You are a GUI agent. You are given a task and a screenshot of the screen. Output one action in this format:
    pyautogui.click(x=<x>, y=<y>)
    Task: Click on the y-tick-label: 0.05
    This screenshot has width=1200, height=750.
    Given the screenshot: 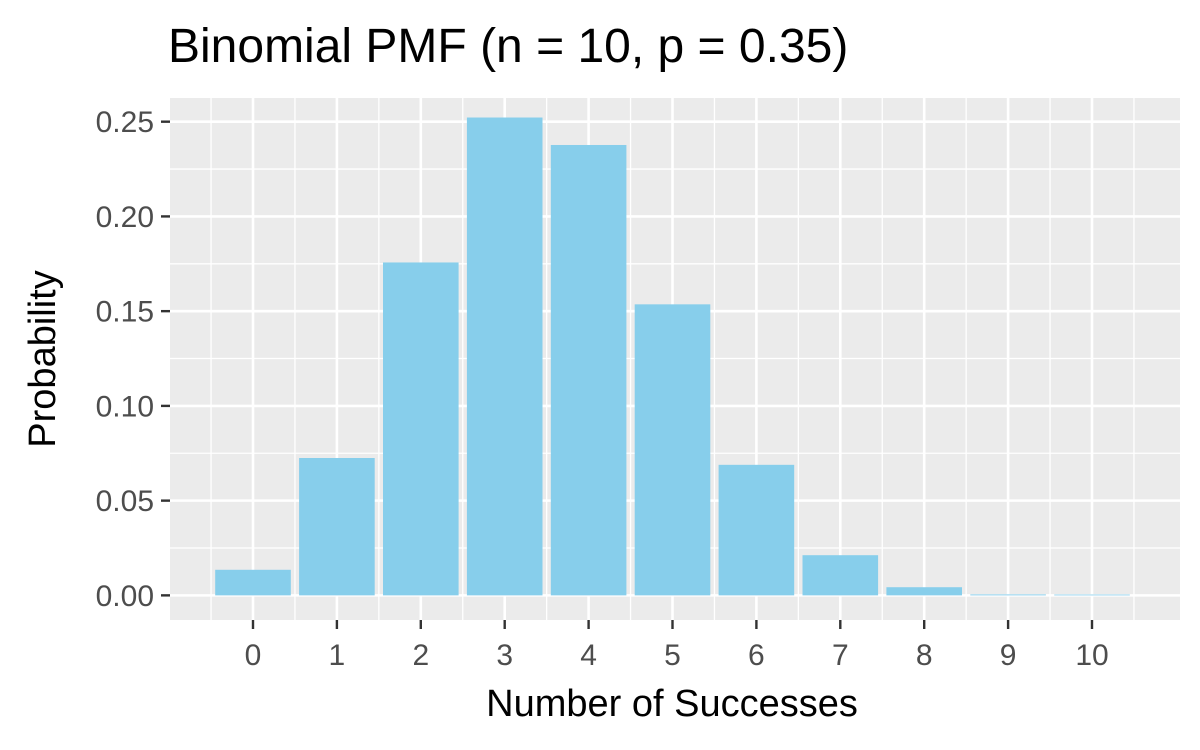 What is the action you would take?
    pyautogui.click(x=125, y=501)
    